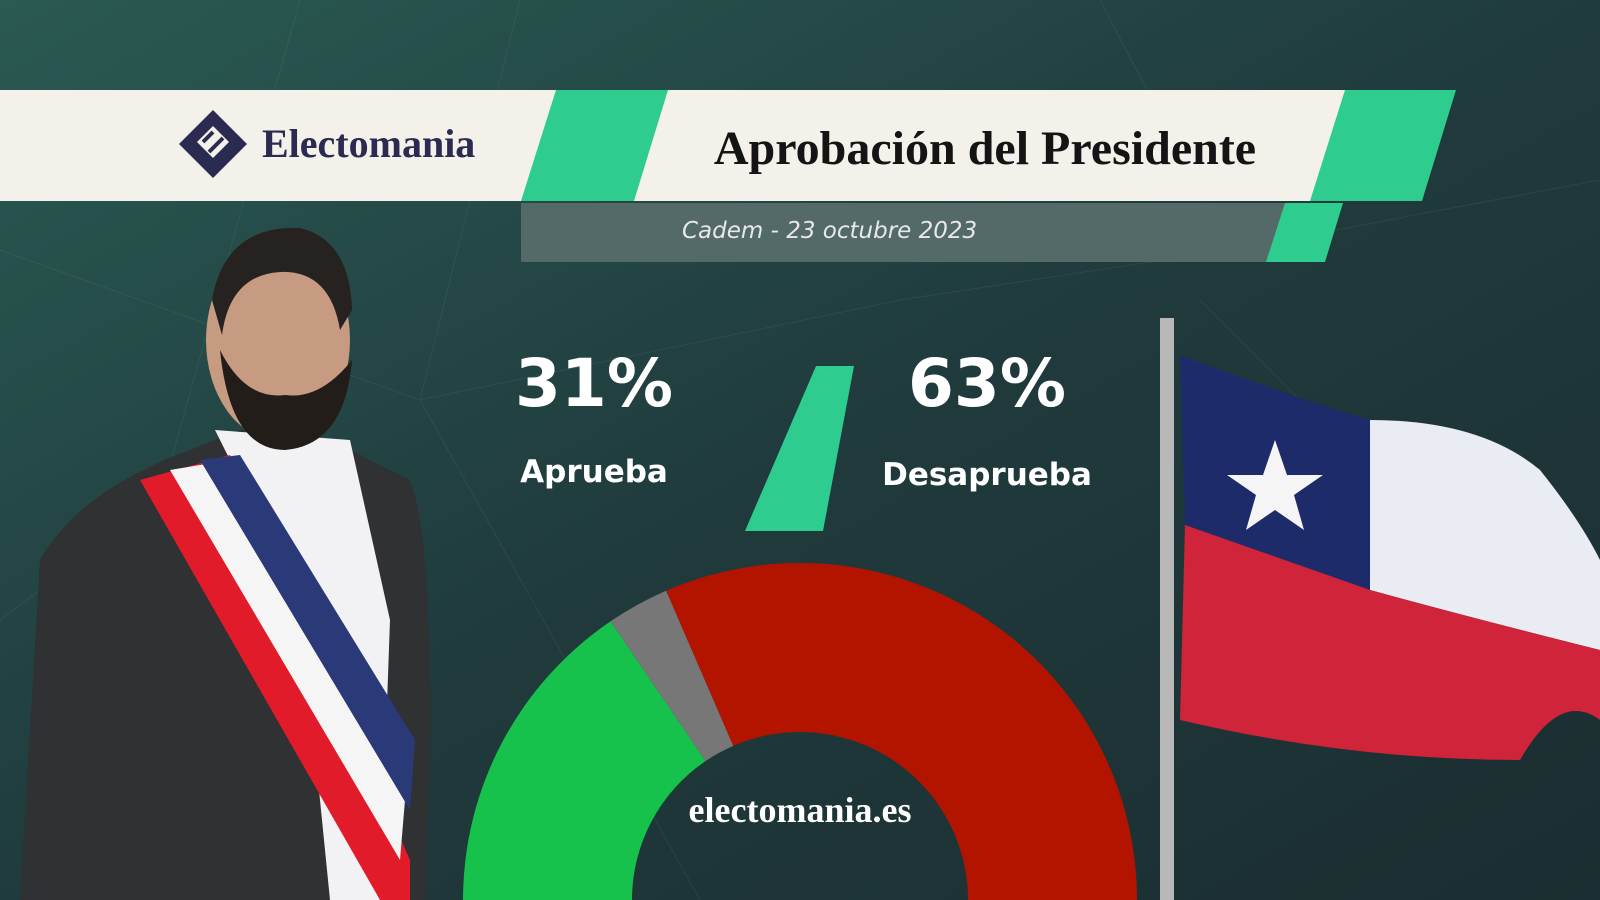 The width and height of the screenshot is (1600, 900). What do you see at coordinates (987, 475) in the screenshot?
I see `category-label: Desaprueba` at bounding box center [987, 475].